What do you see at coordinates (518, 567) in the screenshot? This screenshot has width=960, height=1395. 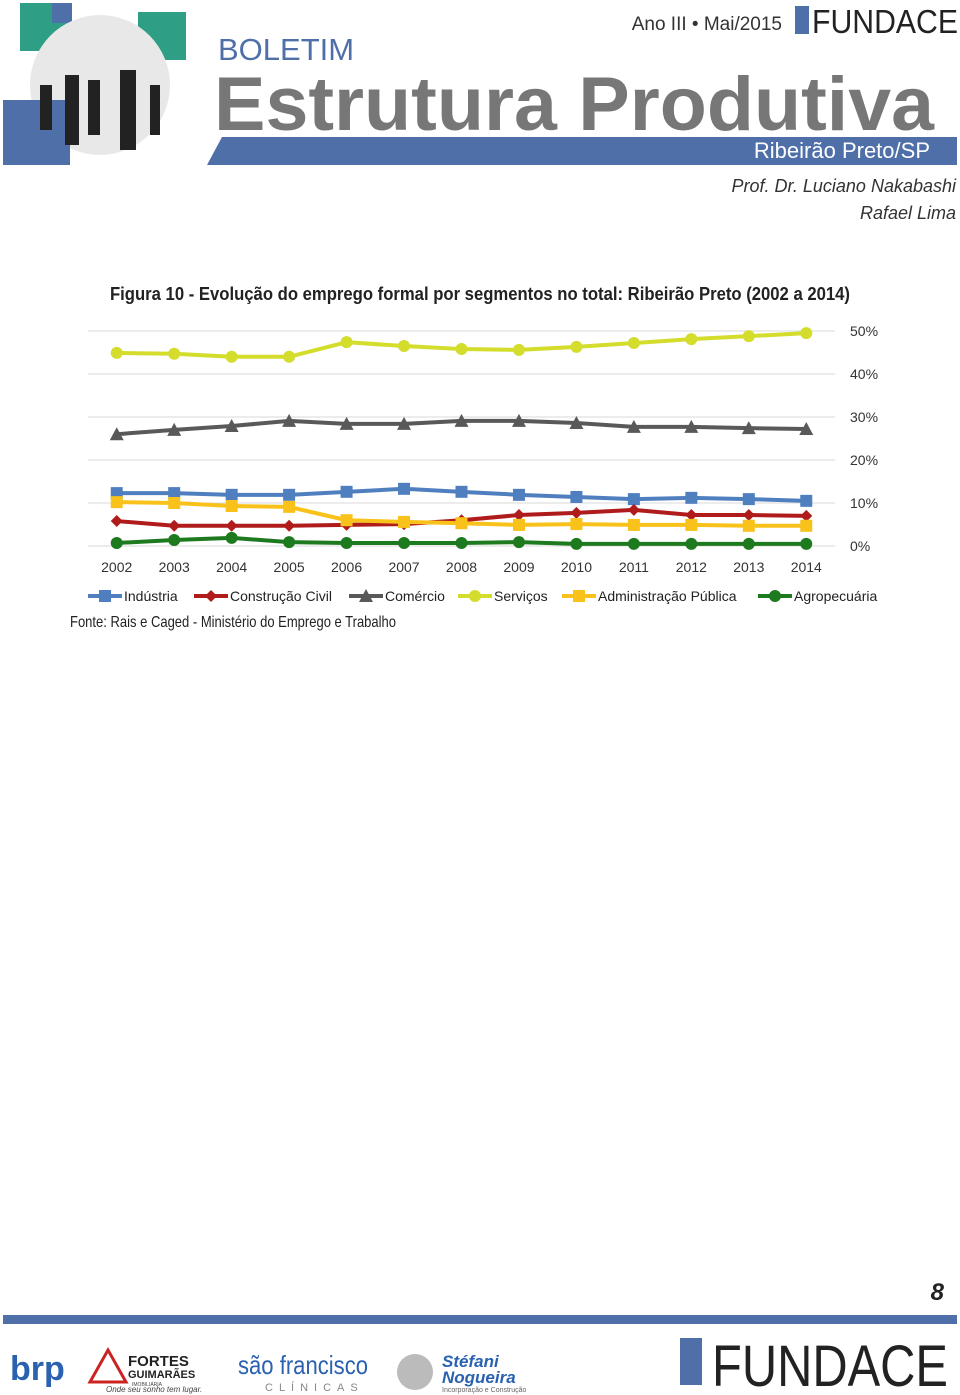 I see `x-tick-label: 2009` at bounding box center [518, 567].